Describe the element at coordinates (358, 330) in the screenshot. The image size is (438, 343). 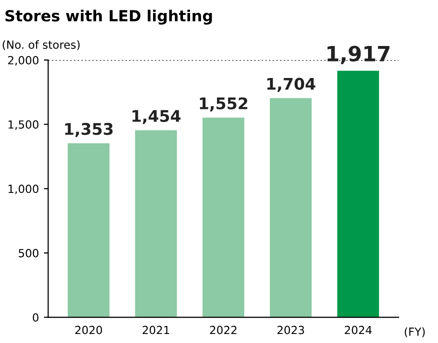
I see `x-tick-label: 2024` at that location.